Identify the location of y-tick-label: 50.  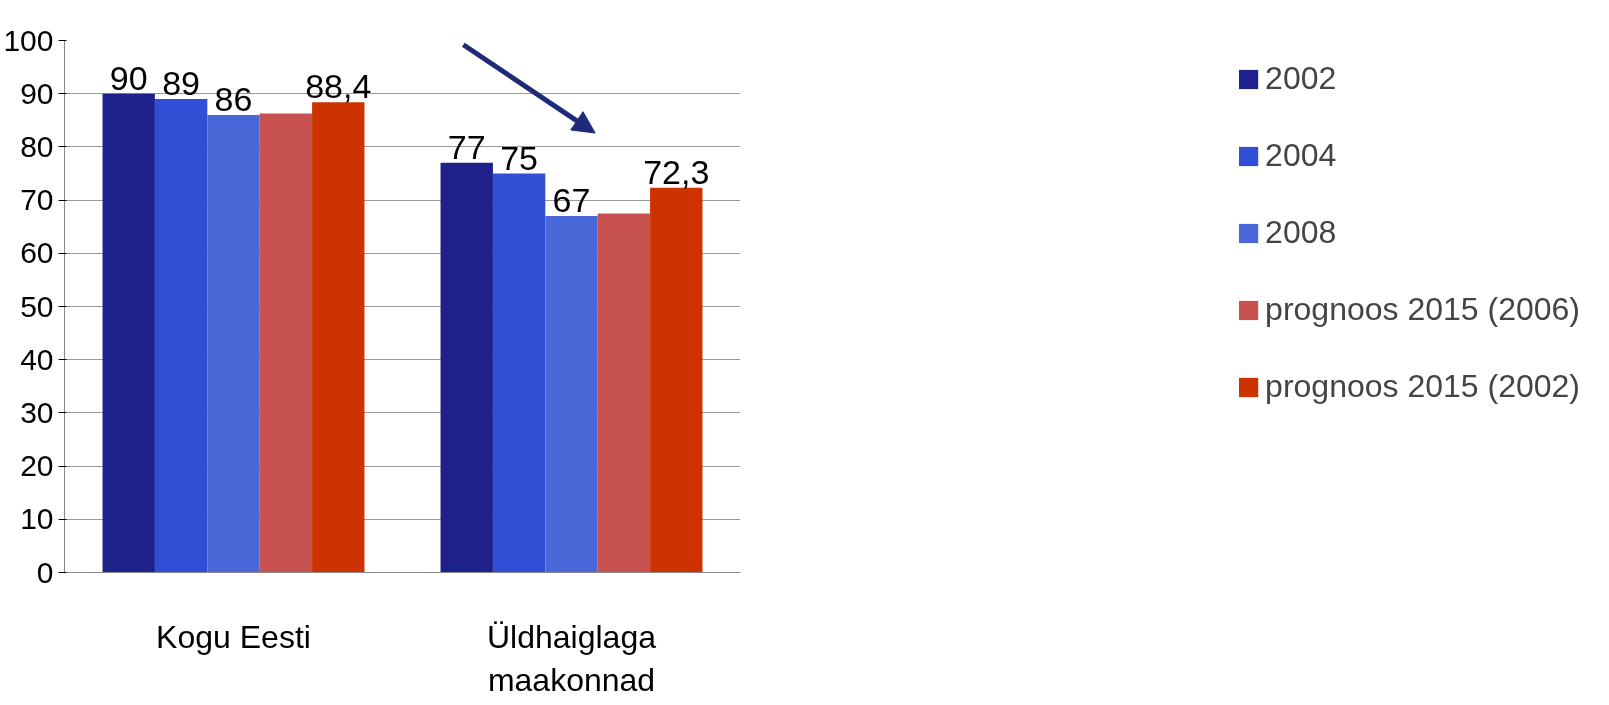
(37, 306).